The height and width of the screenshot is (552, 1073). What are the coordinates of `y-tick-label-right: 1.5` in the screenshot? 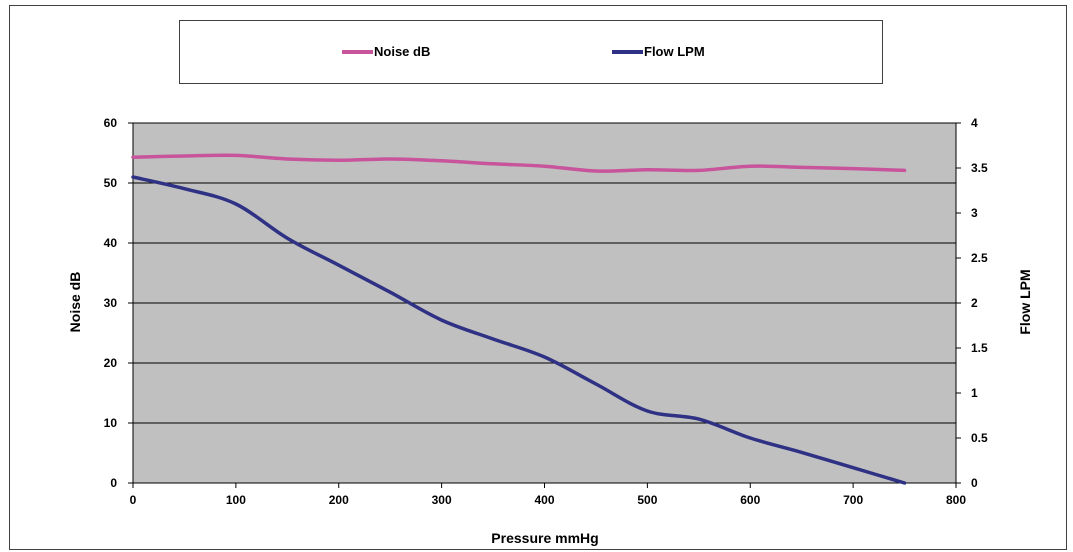 It's located at (979, 348).